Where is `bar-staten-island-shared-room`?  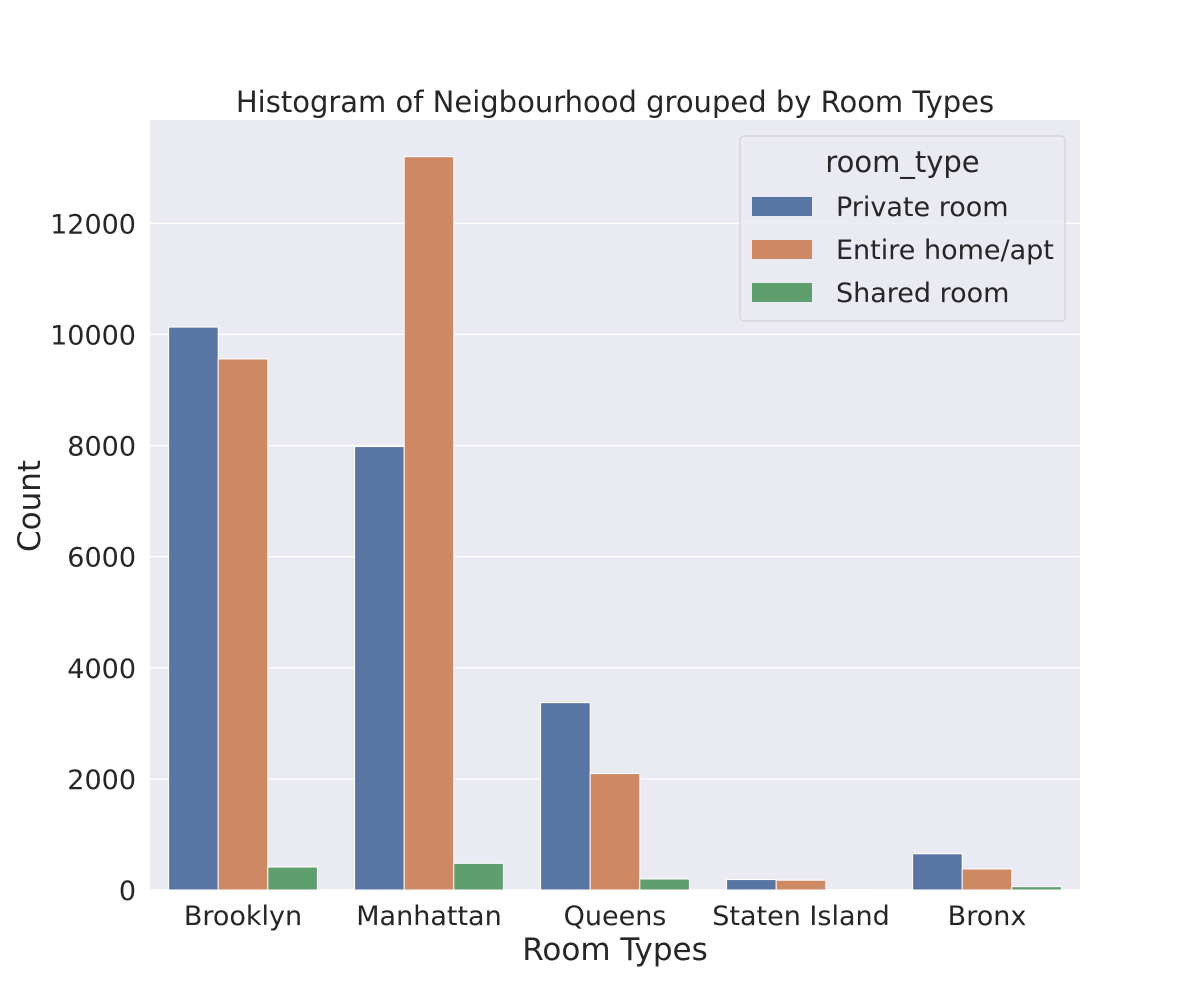
bar-staten-island-shared-room is located at coordinates (850, 890).